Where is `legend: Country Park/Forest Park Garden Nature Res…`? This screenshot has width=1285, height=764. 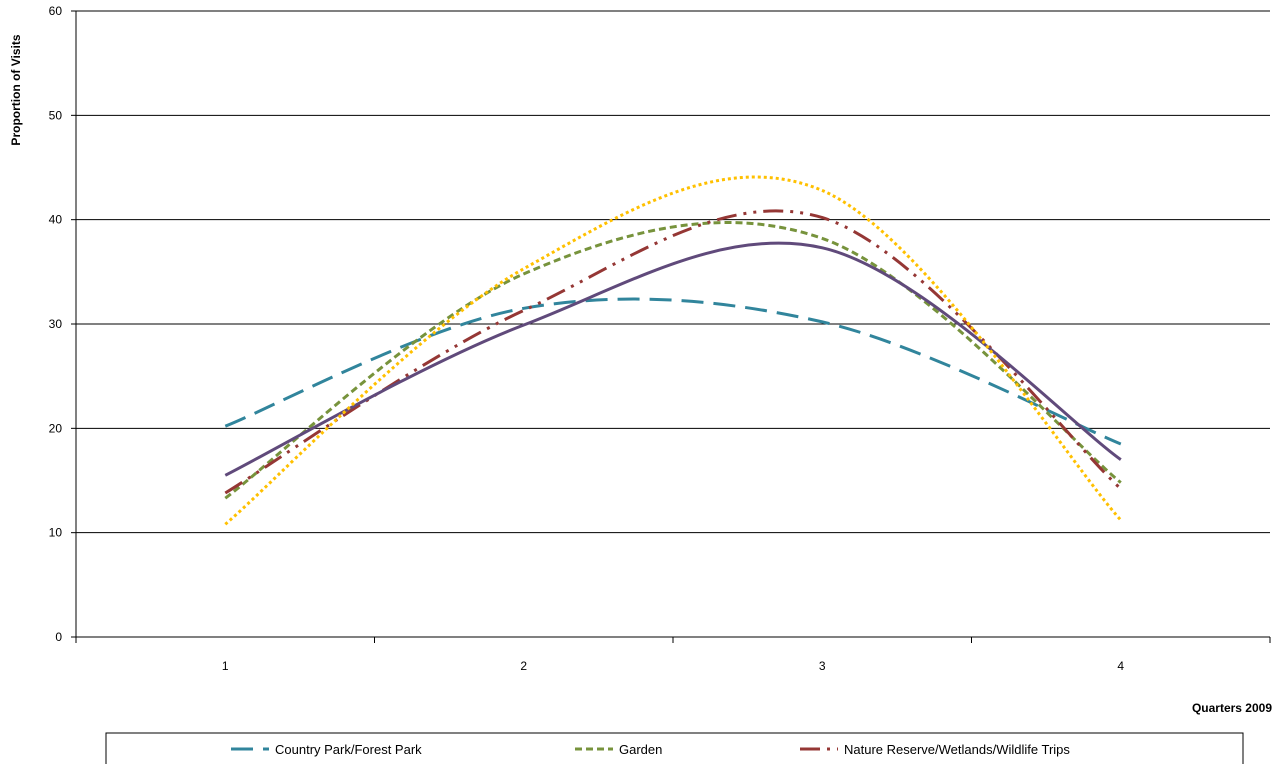
legend: Country Park/Forest Park Garden Nature Res… is located at coordinates (674, 748).